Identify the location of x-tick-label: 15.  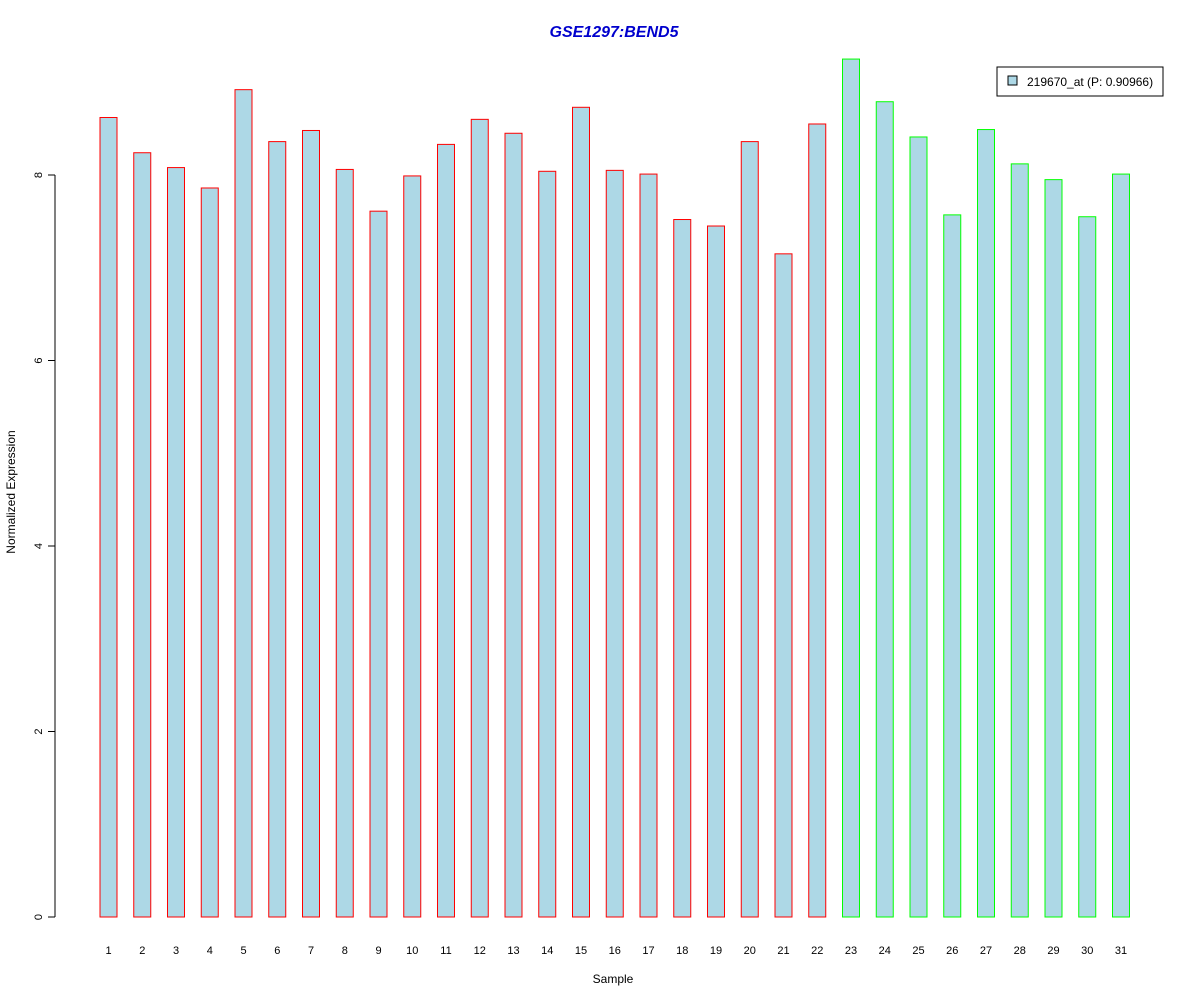
(581, 951).